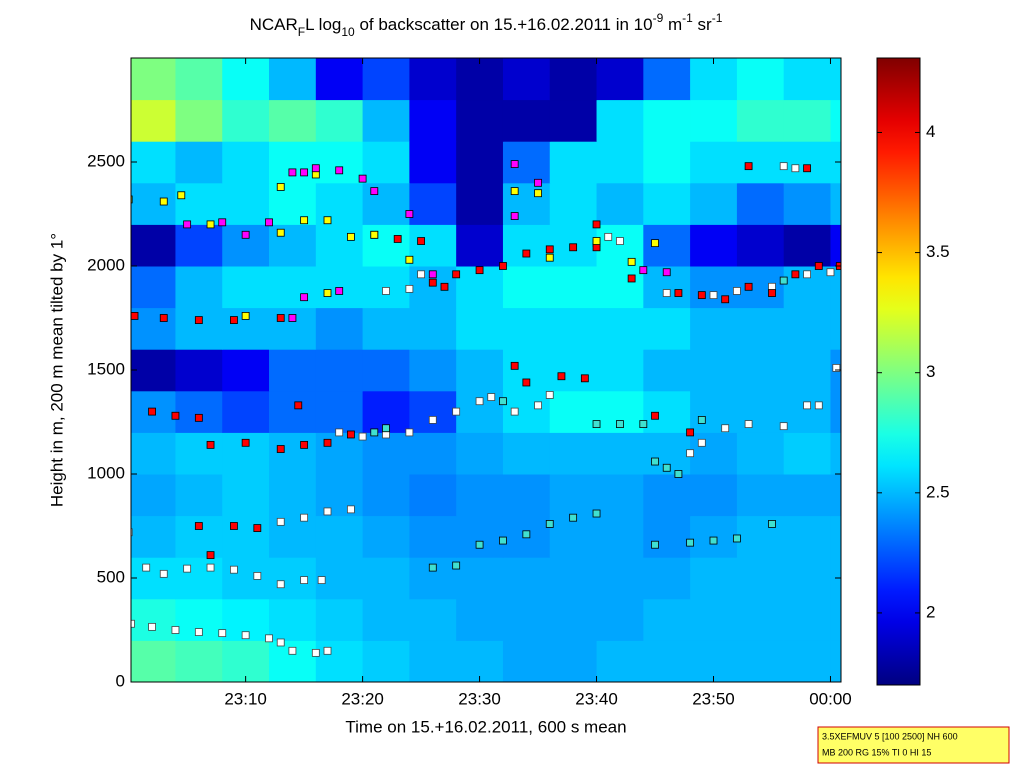 This screenshot has height=767, width=1023. I want to click on title-part: m, so click(672, 24).